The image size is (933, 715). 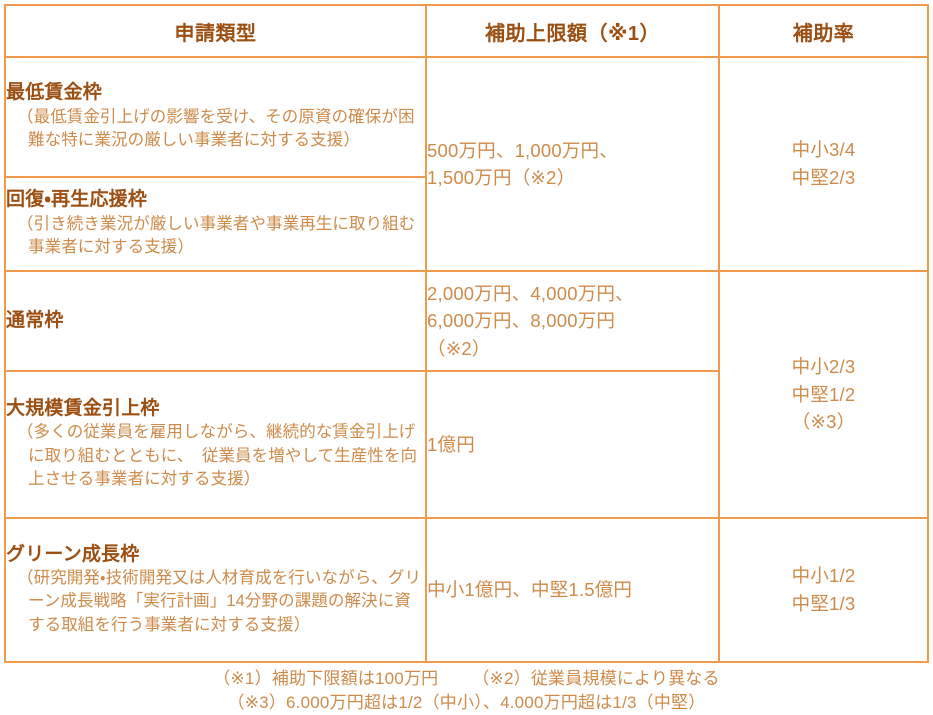 I want to click on rate-line: 中小1/2, so click(x=823, y=576).